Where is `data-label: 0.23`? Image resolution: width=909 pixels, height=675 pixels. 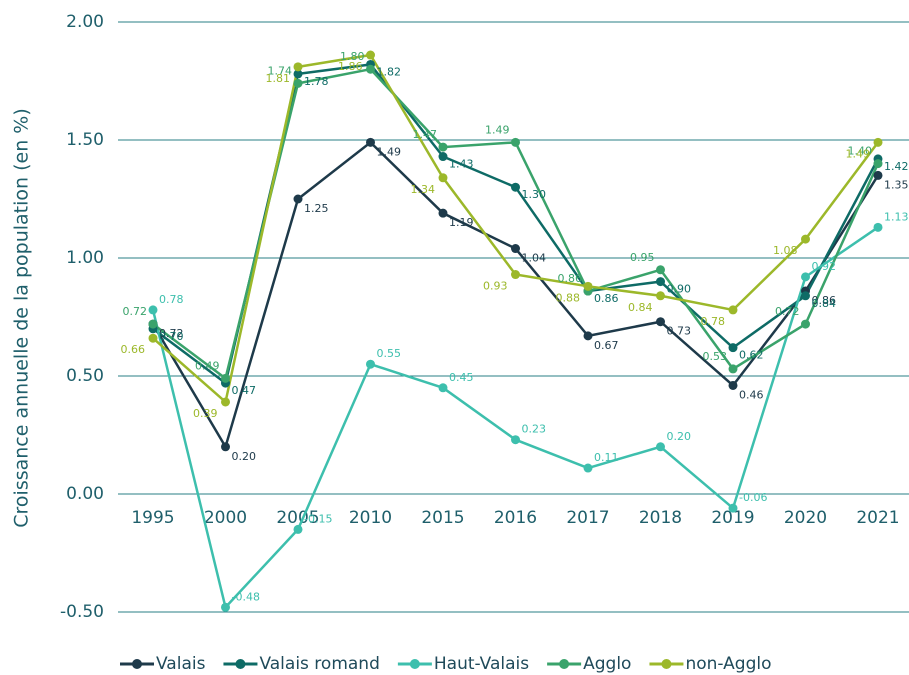 data-label: 0.23 is located at coordinates (534, 429).